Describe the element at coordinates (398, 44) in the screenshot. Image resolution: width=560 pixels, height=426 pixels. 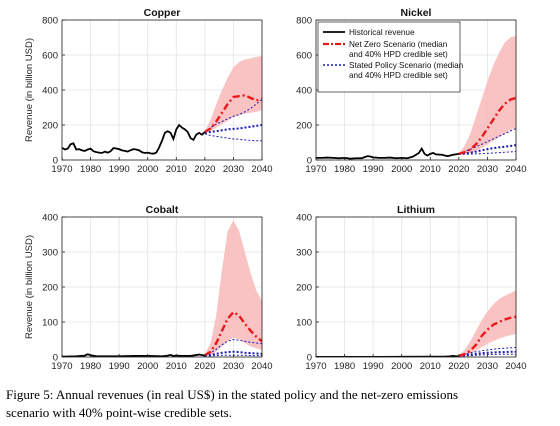
I see `legend-label: Net Zero Scenario (median` at that location.